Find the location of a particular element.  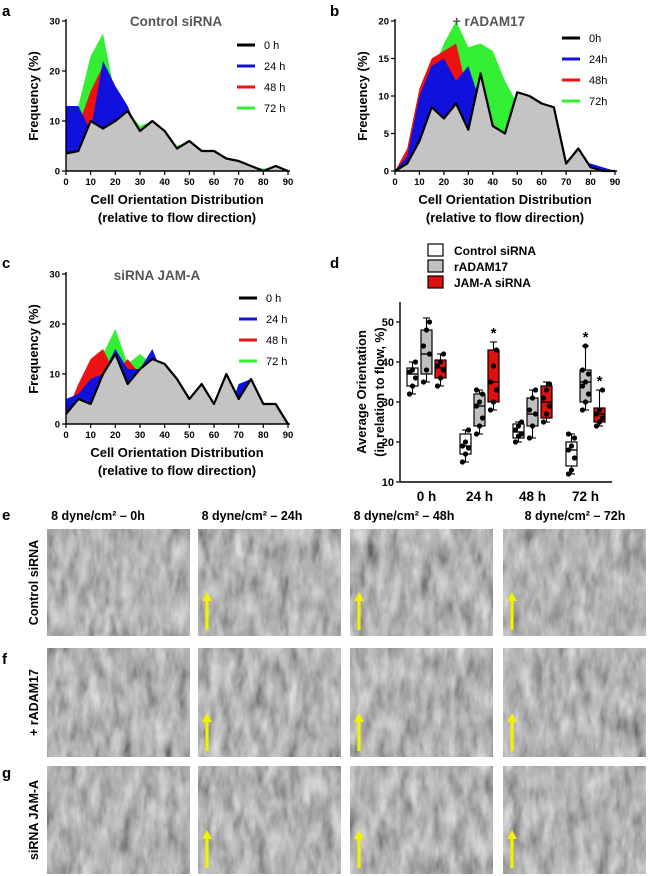

x-tick-label: 60 is located at coordinates (214, 435).